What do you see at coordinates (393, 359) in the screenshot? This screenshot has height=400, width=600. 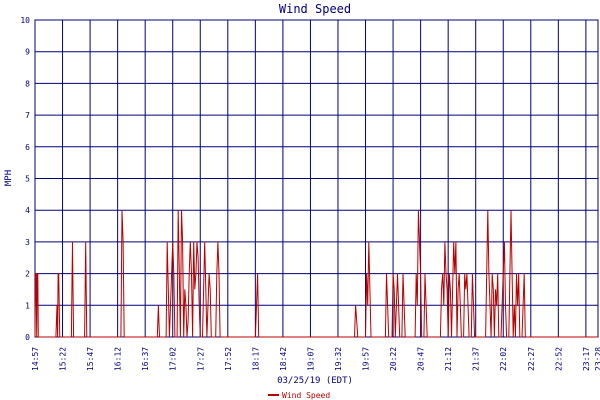 I see `x-tick-label: 20:22` at bounding box center [393, 359].